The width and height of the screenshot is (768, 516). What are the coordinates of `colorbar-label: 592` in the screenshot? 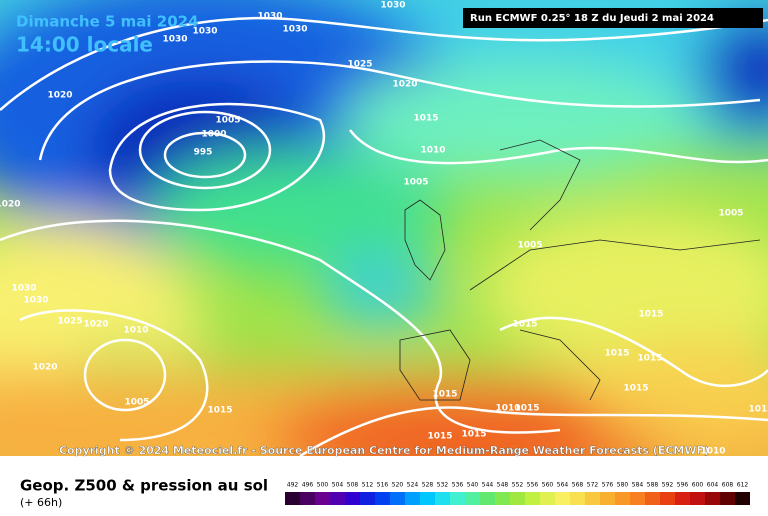 It's located at (668, 485).